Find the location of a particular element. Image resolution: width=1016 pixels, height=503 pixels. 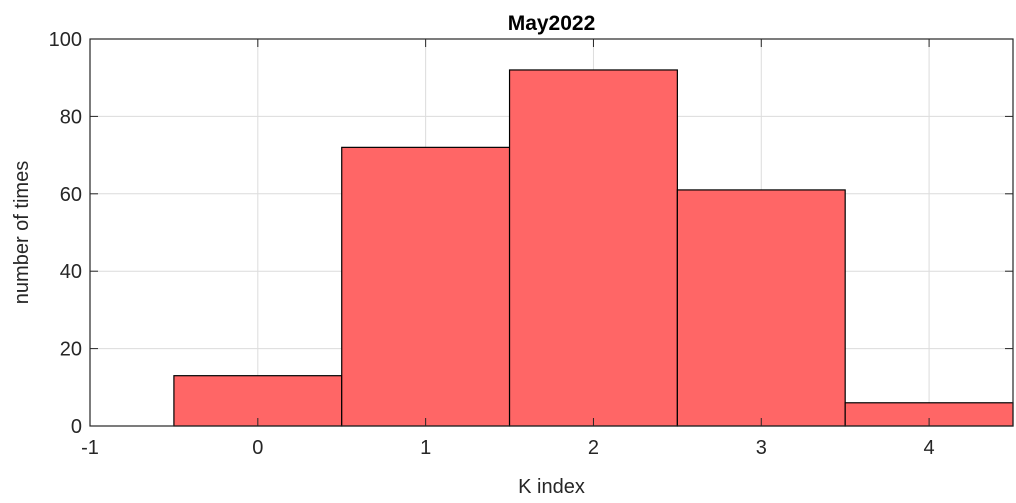

x-tick-label: 1 is located at coordinates (425, 448).